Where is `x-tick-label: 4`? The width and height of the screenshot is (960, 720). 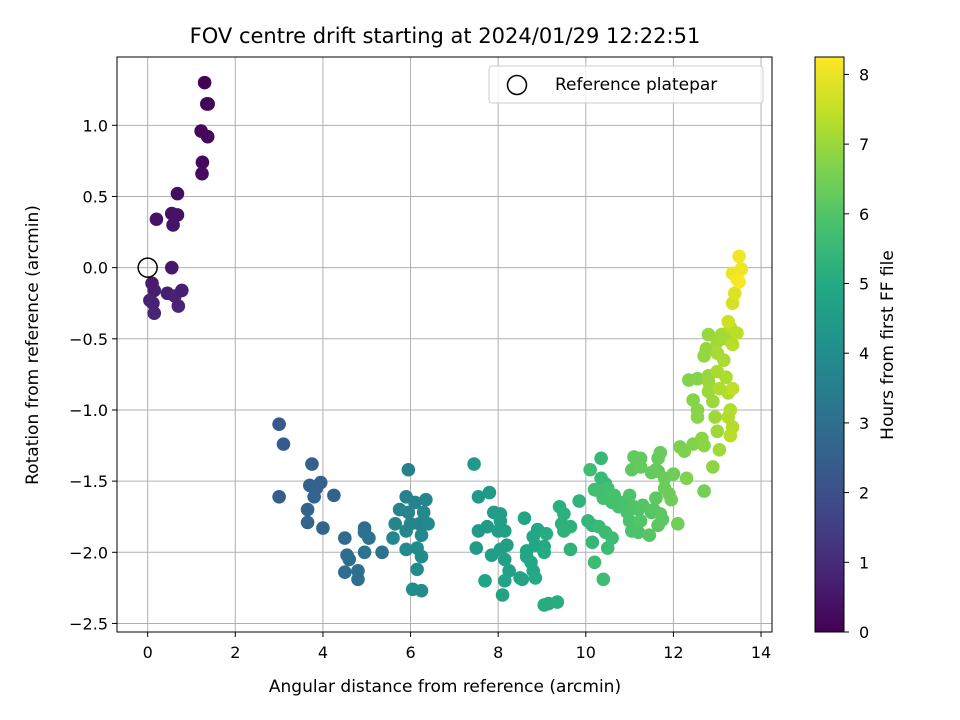 x-tick-label: 4 is located at coordinates (323, 652).